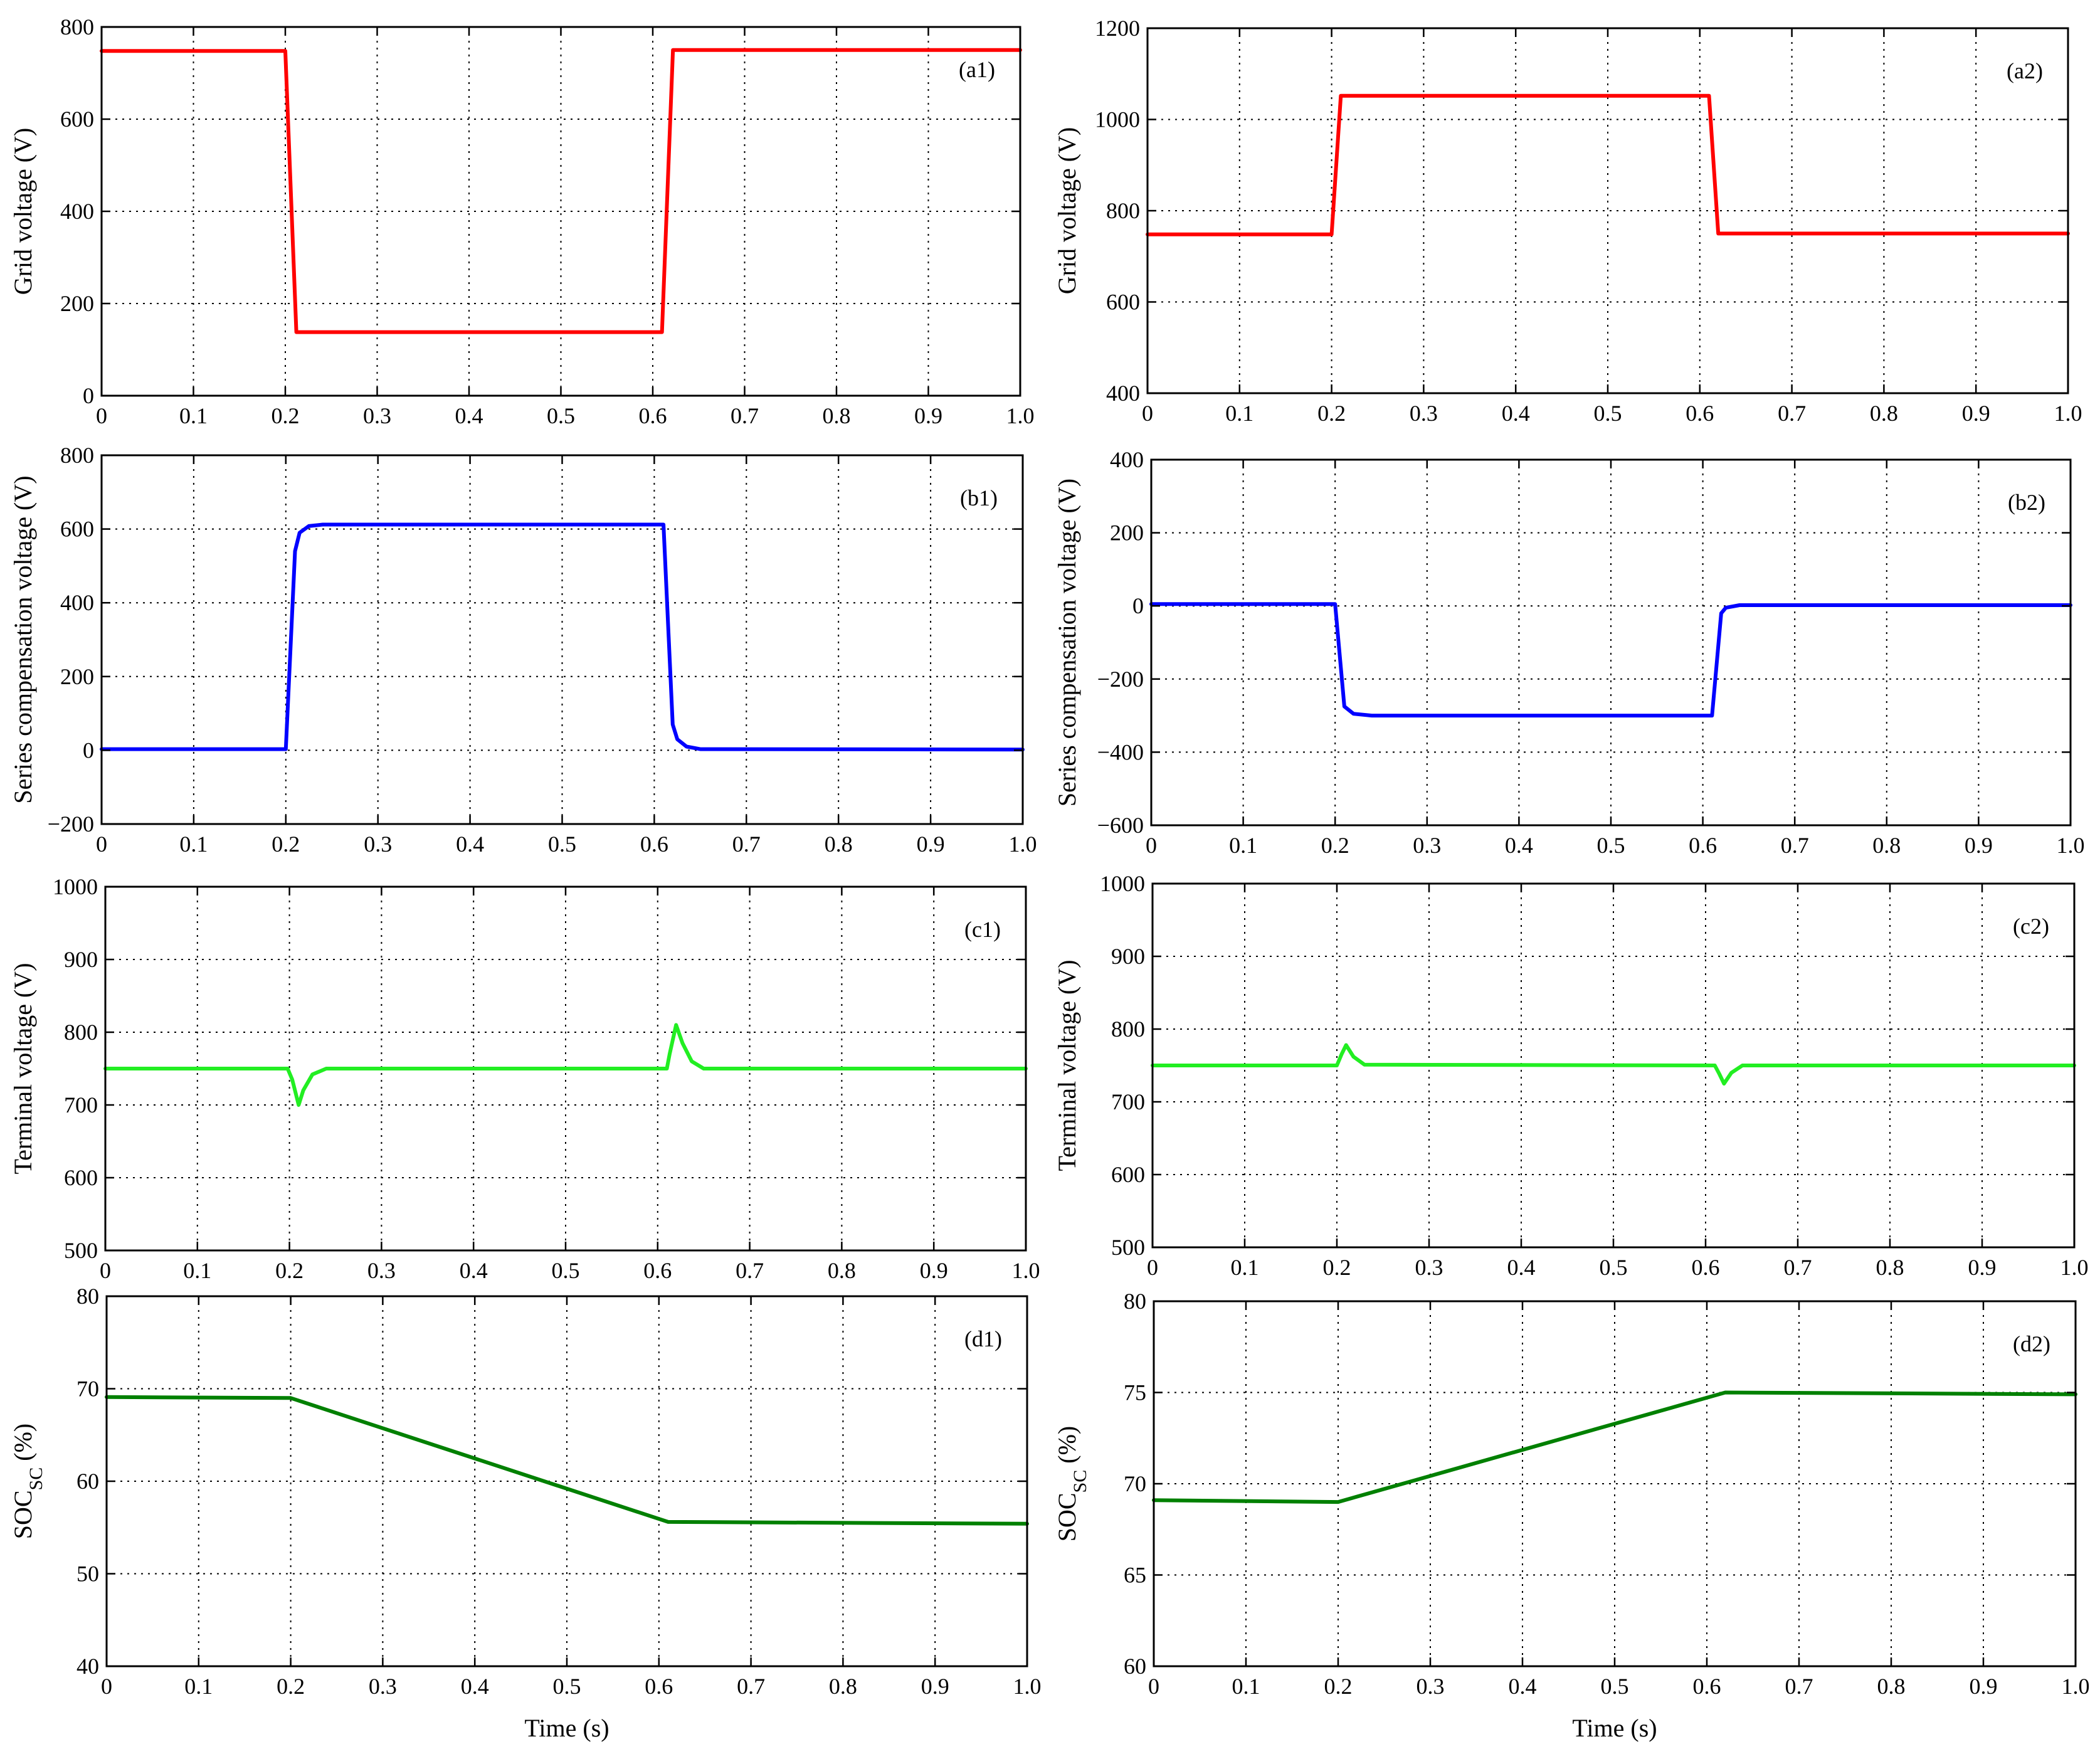 This screenshot has height=1749, width=2100. What do you see at coordinates (23, 1445) in the screenshot?
I see `y-axis-label-unit: (%)` at bounding box center [23, 1445].